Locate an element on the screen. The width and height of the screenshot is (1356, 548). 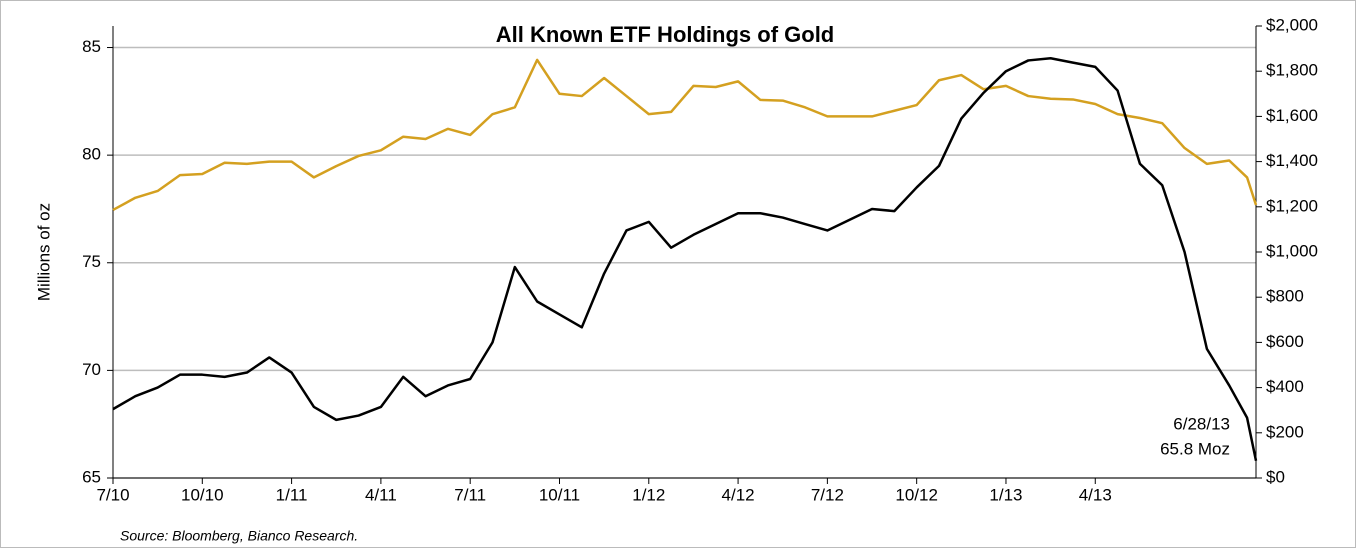
y2-tick-label: $1,200 is located at coordinates (1292, 205).